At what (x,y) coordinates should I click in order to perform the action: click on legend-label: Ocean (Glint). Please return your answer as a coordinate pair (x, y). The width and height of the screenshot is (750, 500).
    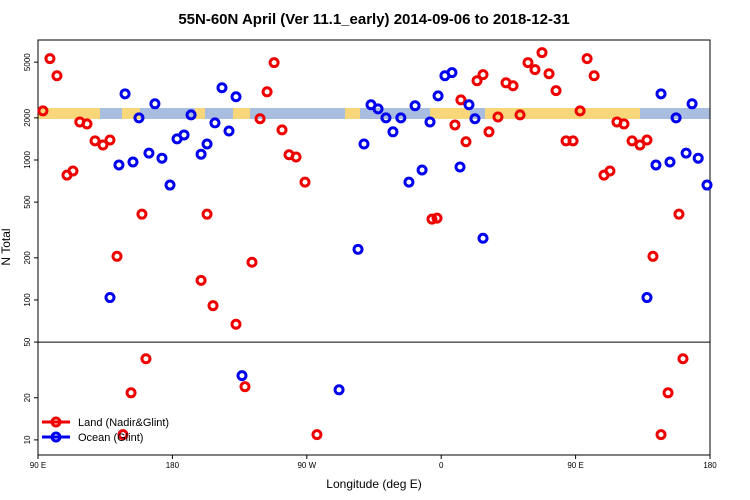
    Looking at the image, I should click on (110, 438).